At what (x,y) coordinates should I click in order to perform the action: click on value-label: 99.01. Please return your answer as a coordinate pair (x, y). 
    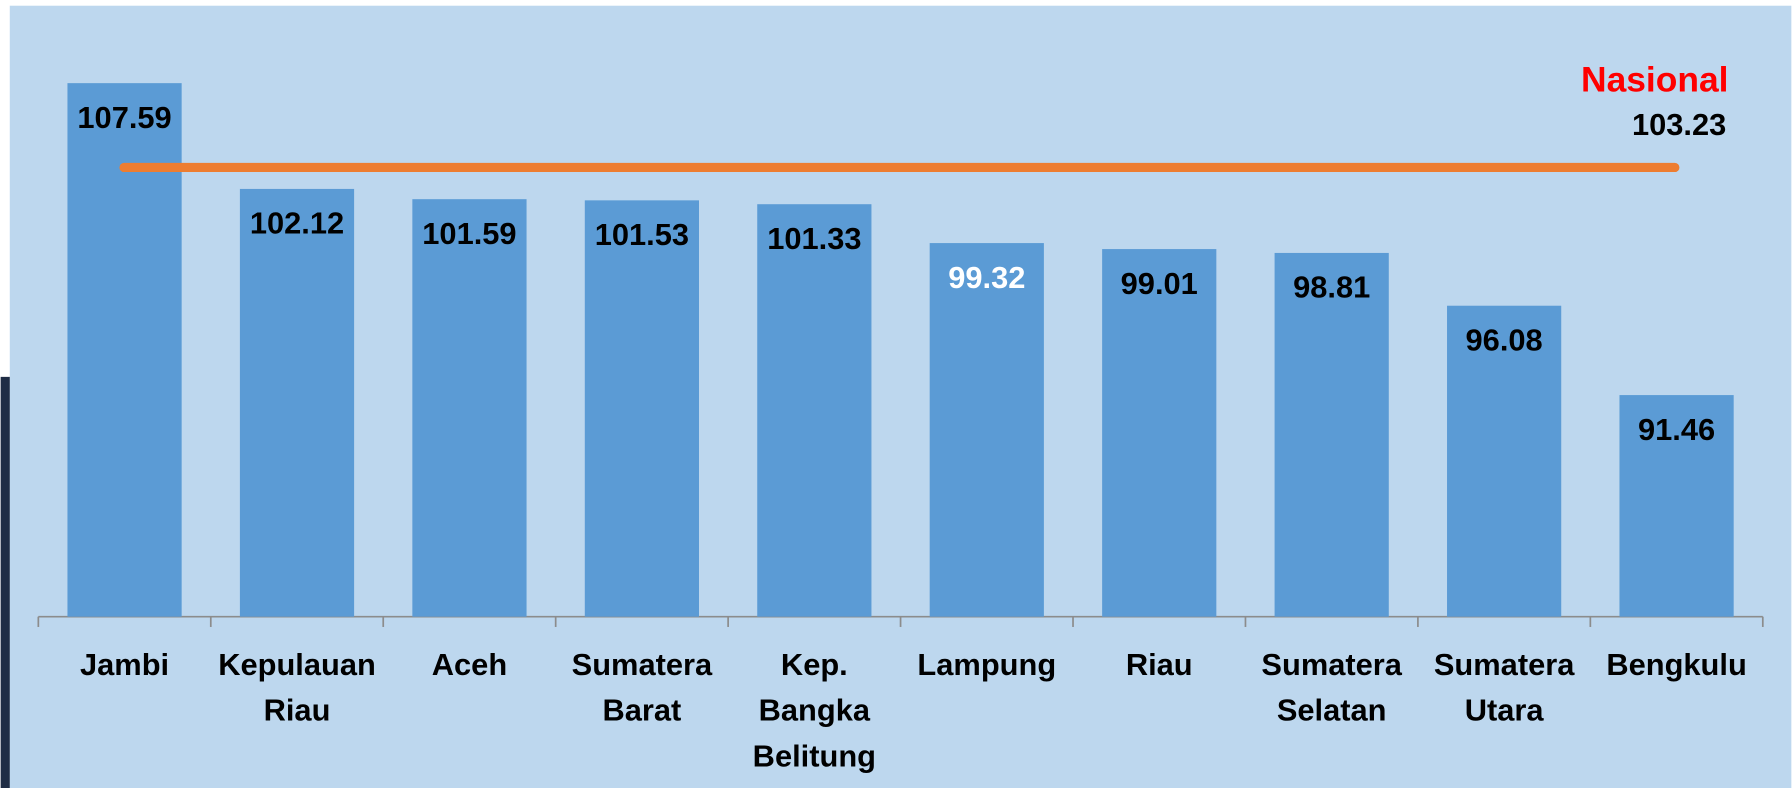
    Looking at the image, I should click on (1159, 283).